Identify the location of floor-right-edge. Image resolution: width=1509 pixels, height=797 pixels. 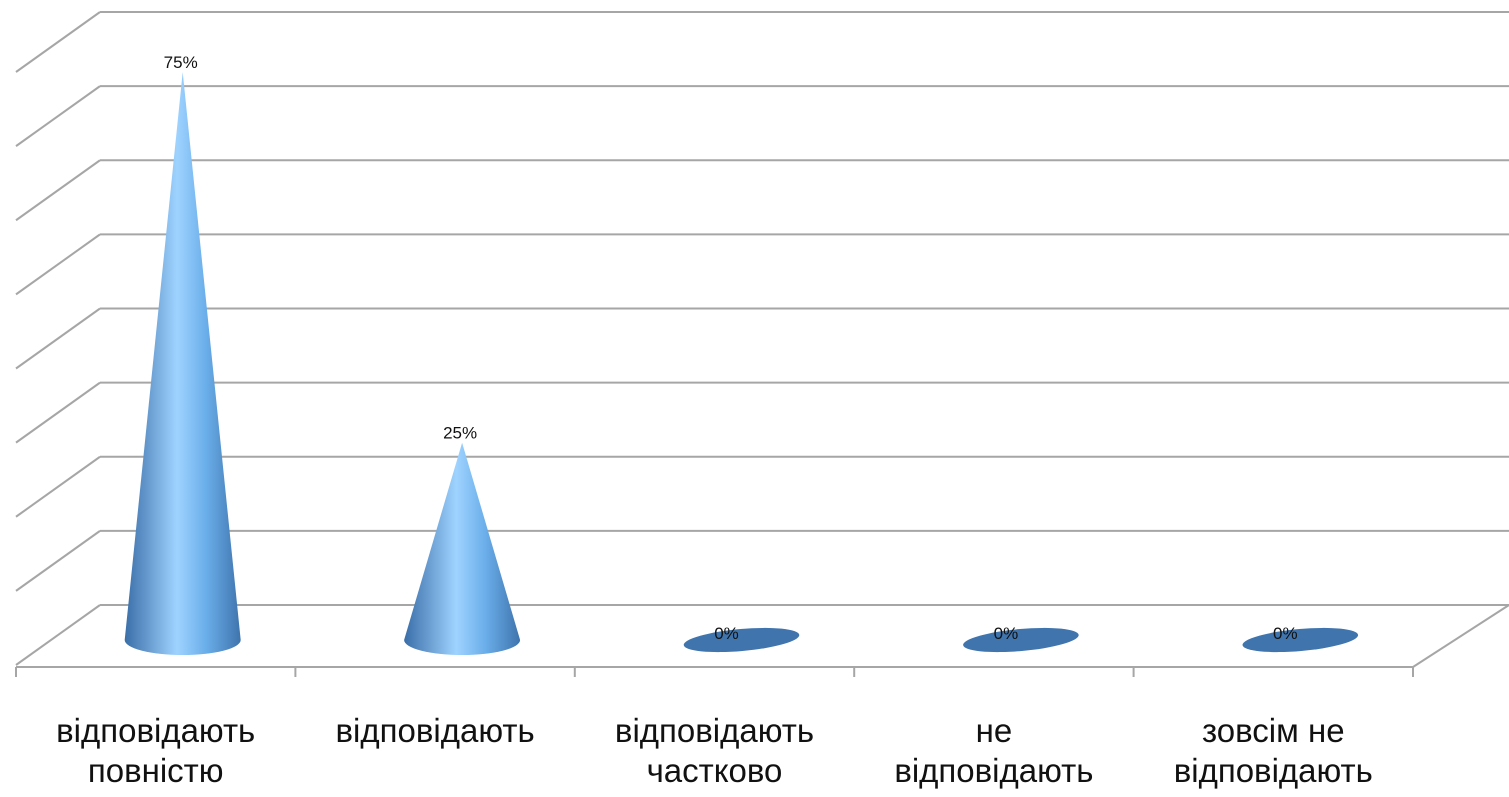
(1460, 636).